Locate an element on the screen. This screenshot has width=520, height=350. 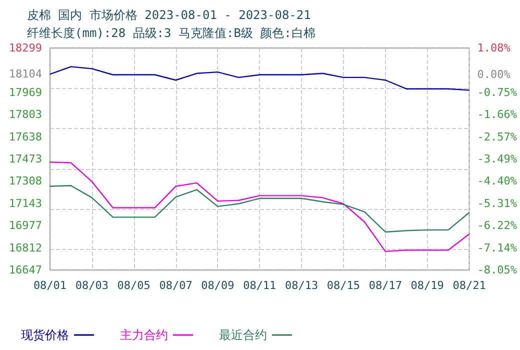
y2-tick-label: 0.00% is located at coordinates (494, 74).